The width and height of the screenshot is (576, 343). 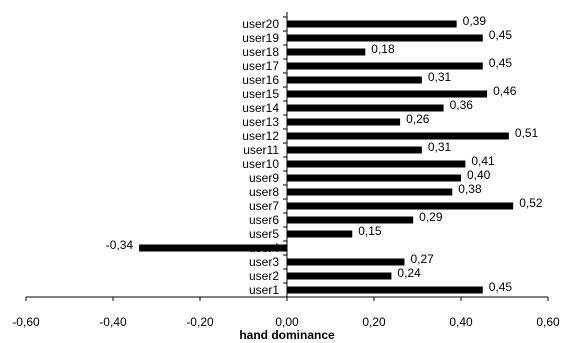 I want to click on category-label: user7, so click(x=264, y=206).